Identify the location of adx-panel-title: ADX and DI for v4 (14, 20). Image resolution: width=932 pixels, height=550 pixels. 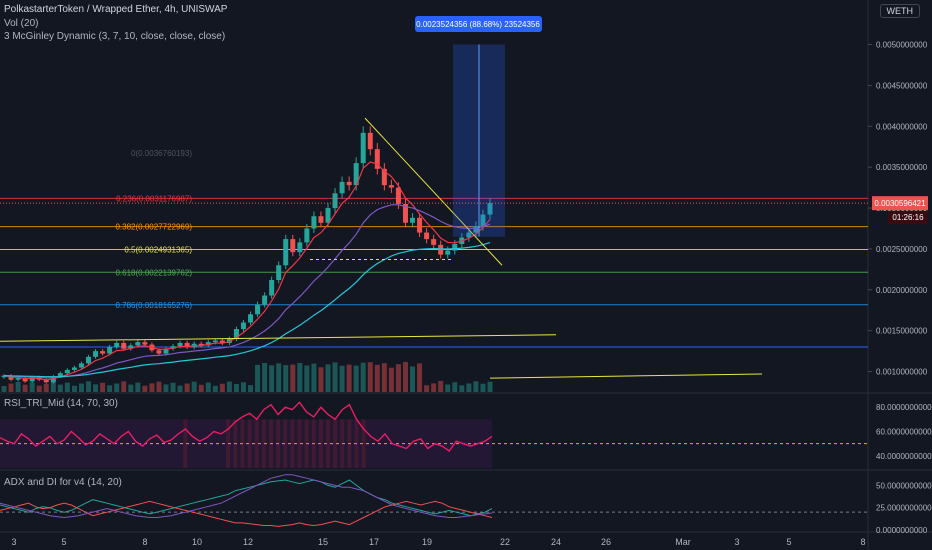
(63, 482).